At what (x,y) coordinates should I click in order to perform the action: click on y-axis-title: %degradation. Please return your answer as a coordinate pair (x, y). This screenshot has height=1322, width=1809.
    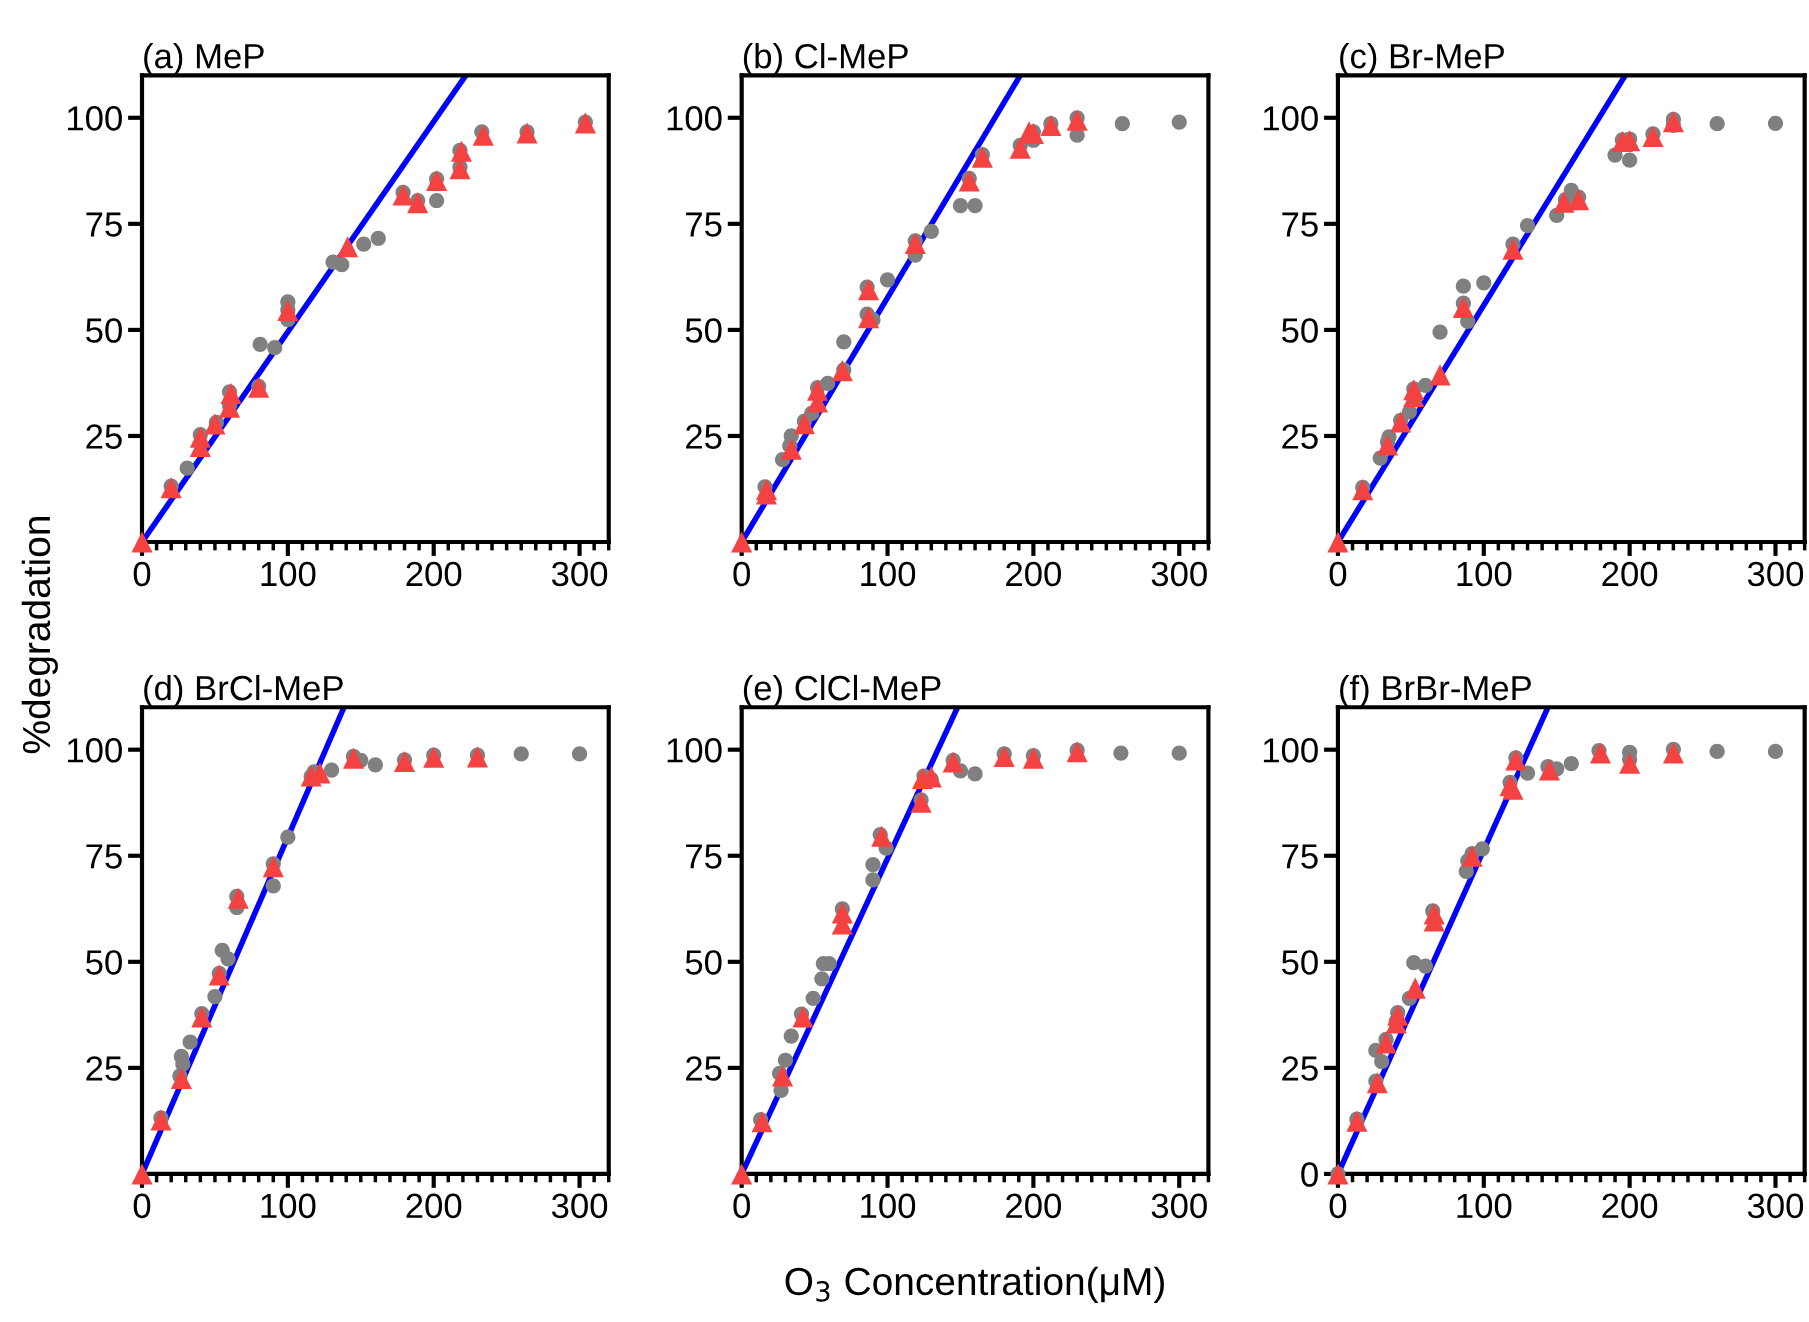
    Looking at the image, I should click on (39, 635).